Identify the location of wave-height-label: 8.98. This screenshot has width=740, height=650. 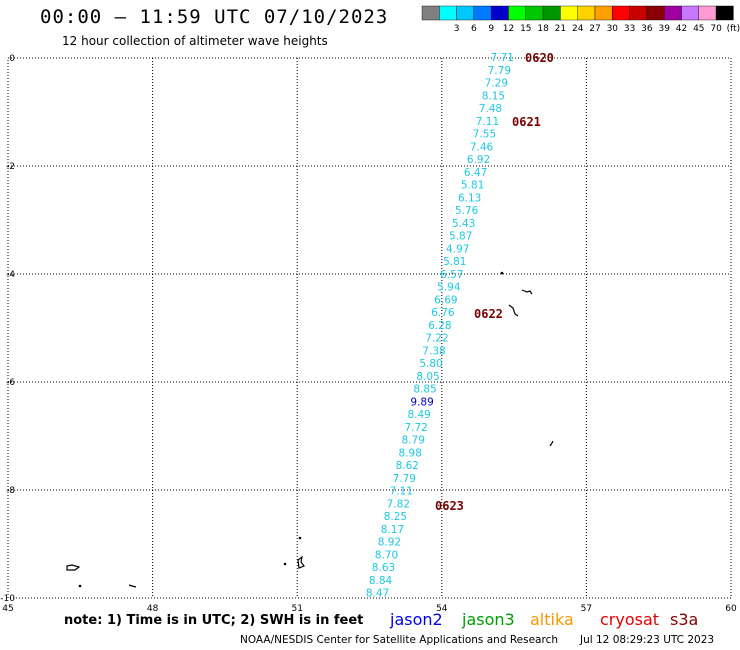
(410, 453).